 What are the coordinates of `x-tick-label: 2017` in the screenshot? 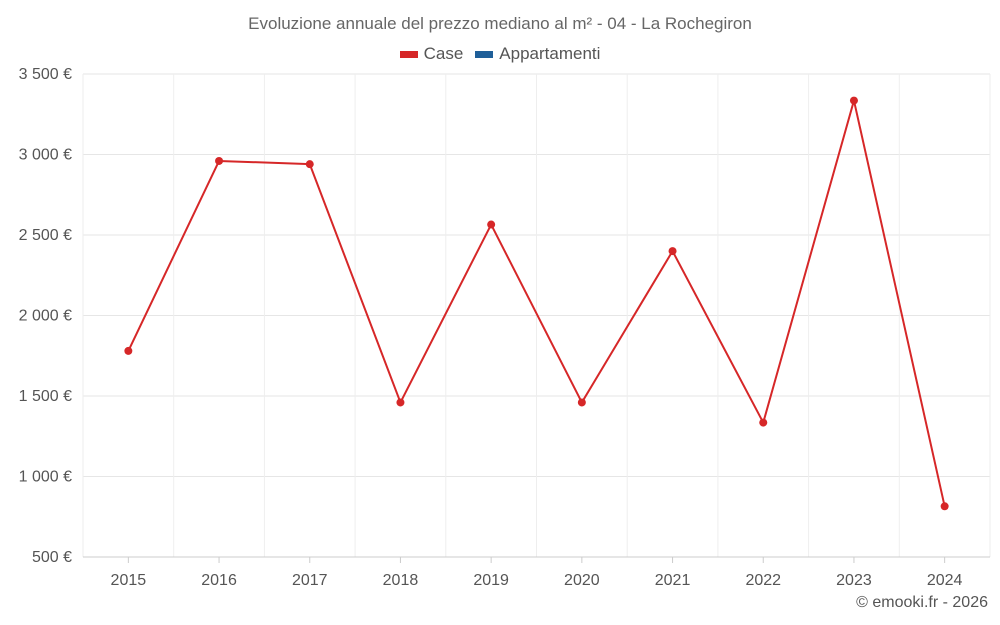 It's located at (310, 580).